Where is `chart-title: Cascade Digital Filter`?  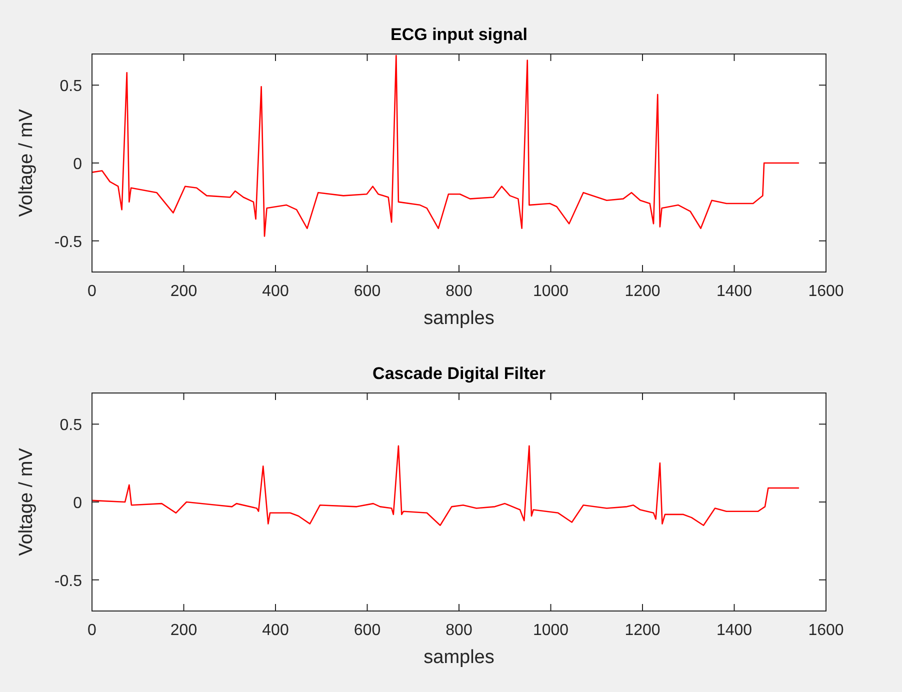 chart-title: Cascade Digital Filter is located at coordinates (459, 373).